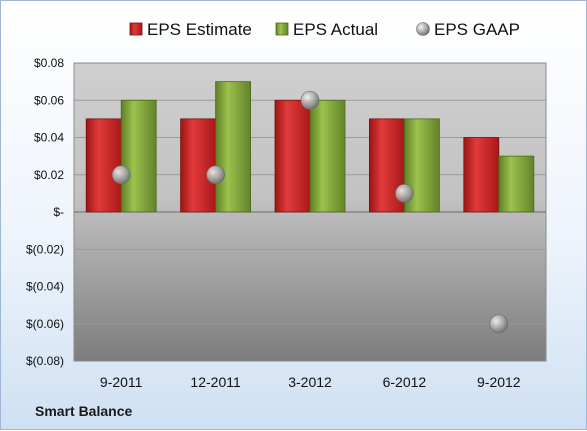 The width and height of the screenshot is (587, 431). What do you see at coordinates (45, 361) in the screenshot?
I see `y-tick-label: $(0.08)` at bounding box center [45, 361].